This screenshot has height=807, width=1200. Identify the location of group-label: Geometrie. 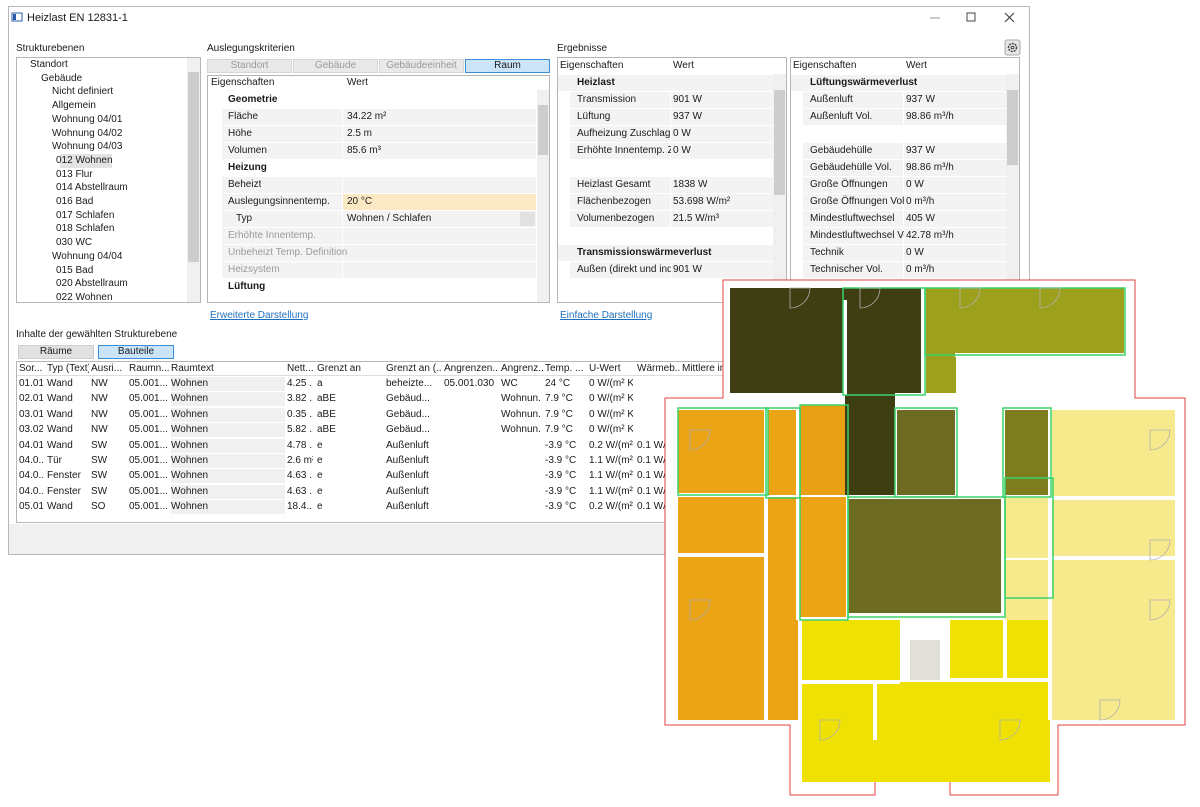
(253, 99).